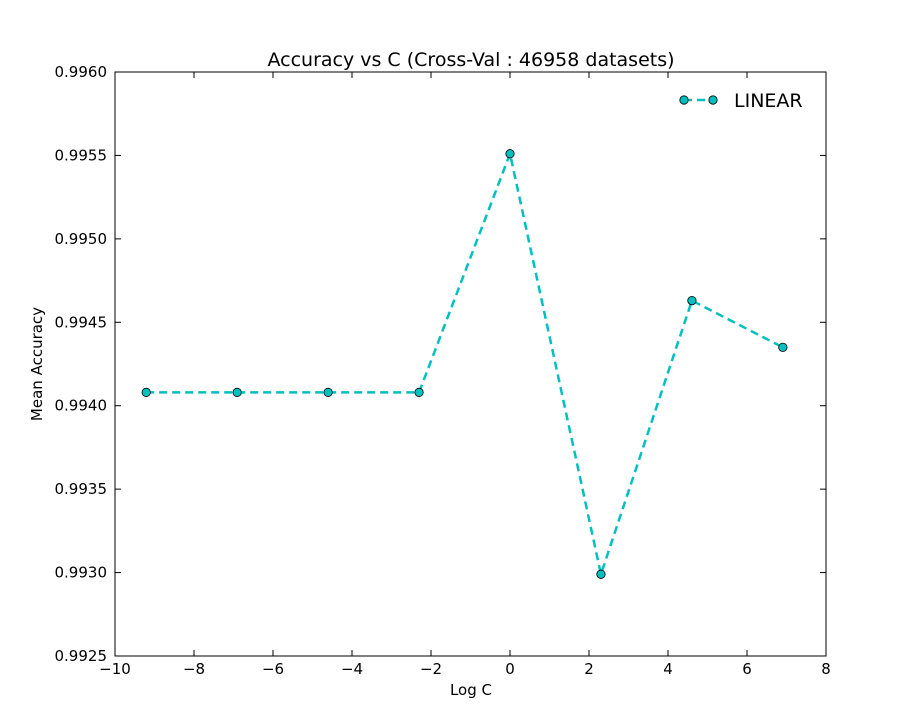  What do you see at coordinates (81, 656) in the screenshot?
I see `y-tick-label: 0.9925` at bounding box center [81, 656].